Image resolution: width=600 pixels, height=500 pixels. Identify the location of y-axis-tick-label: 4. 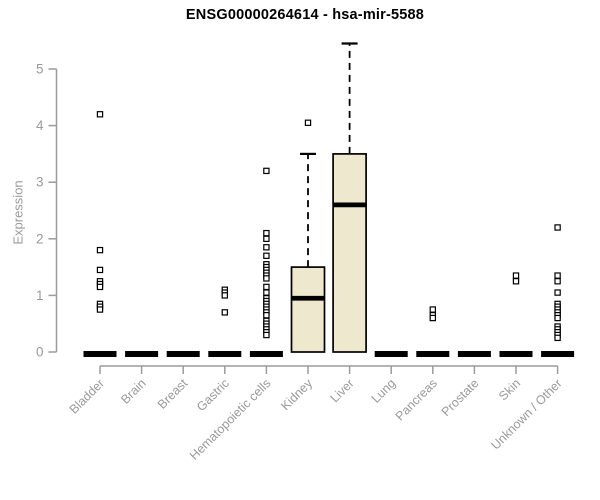
(40, 125).